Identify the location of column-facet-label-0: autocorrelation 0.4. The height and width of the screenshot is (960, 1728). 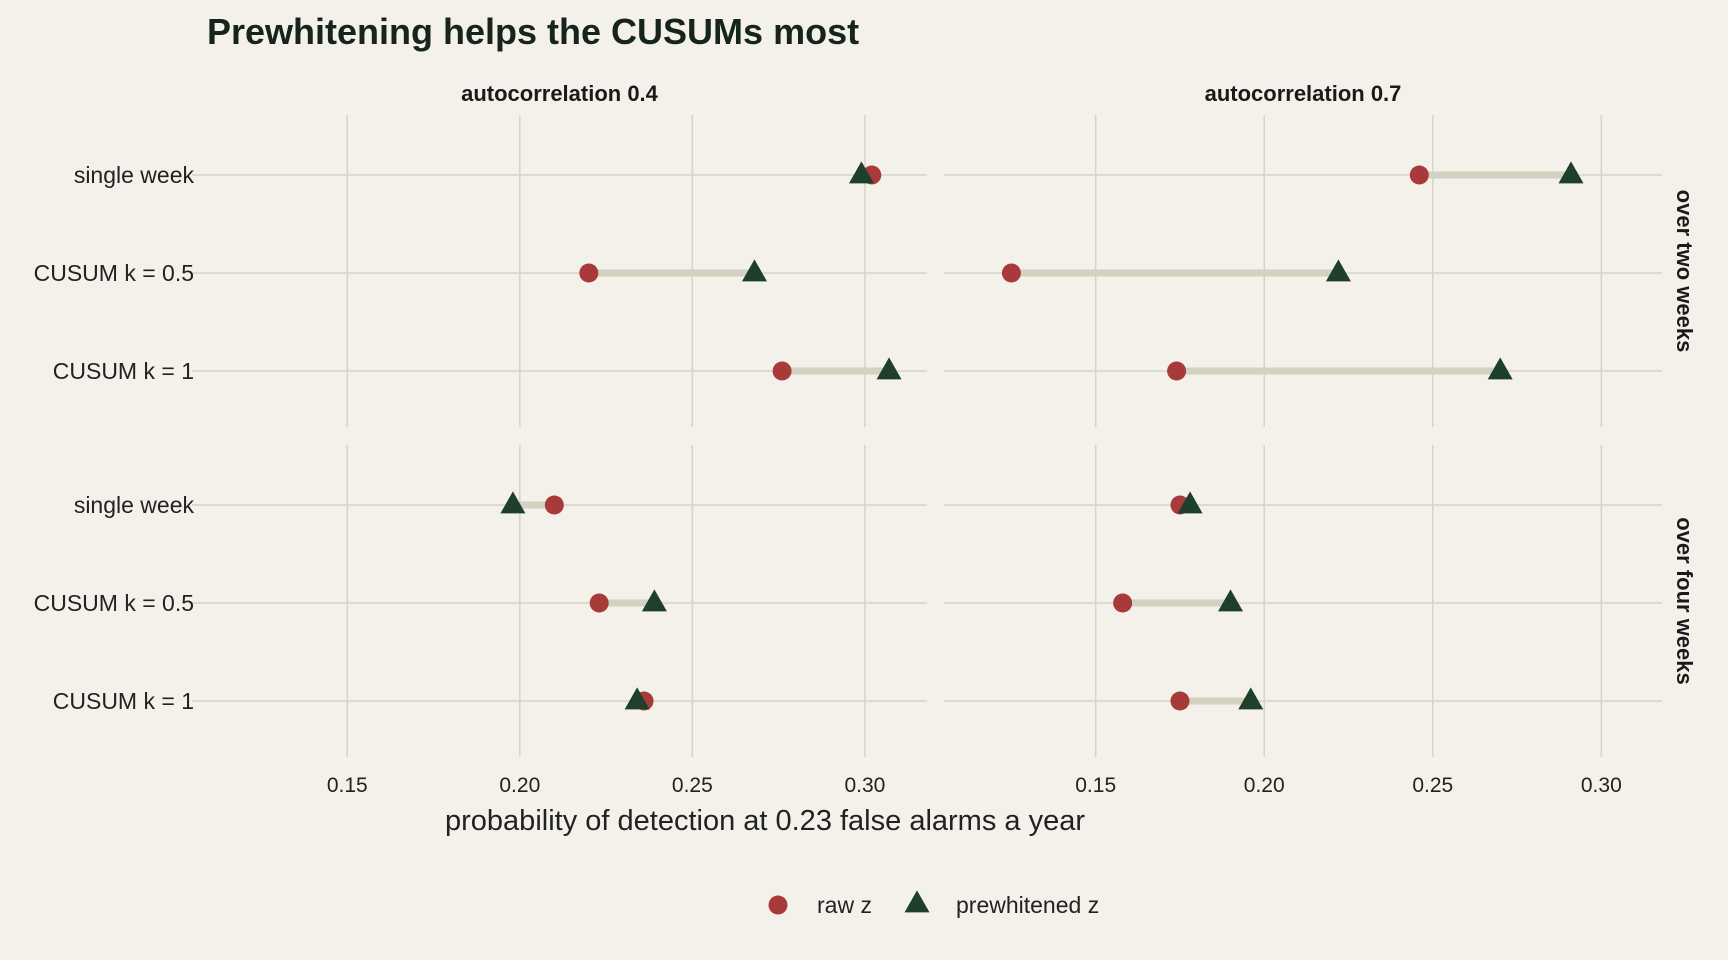
(560, 93).